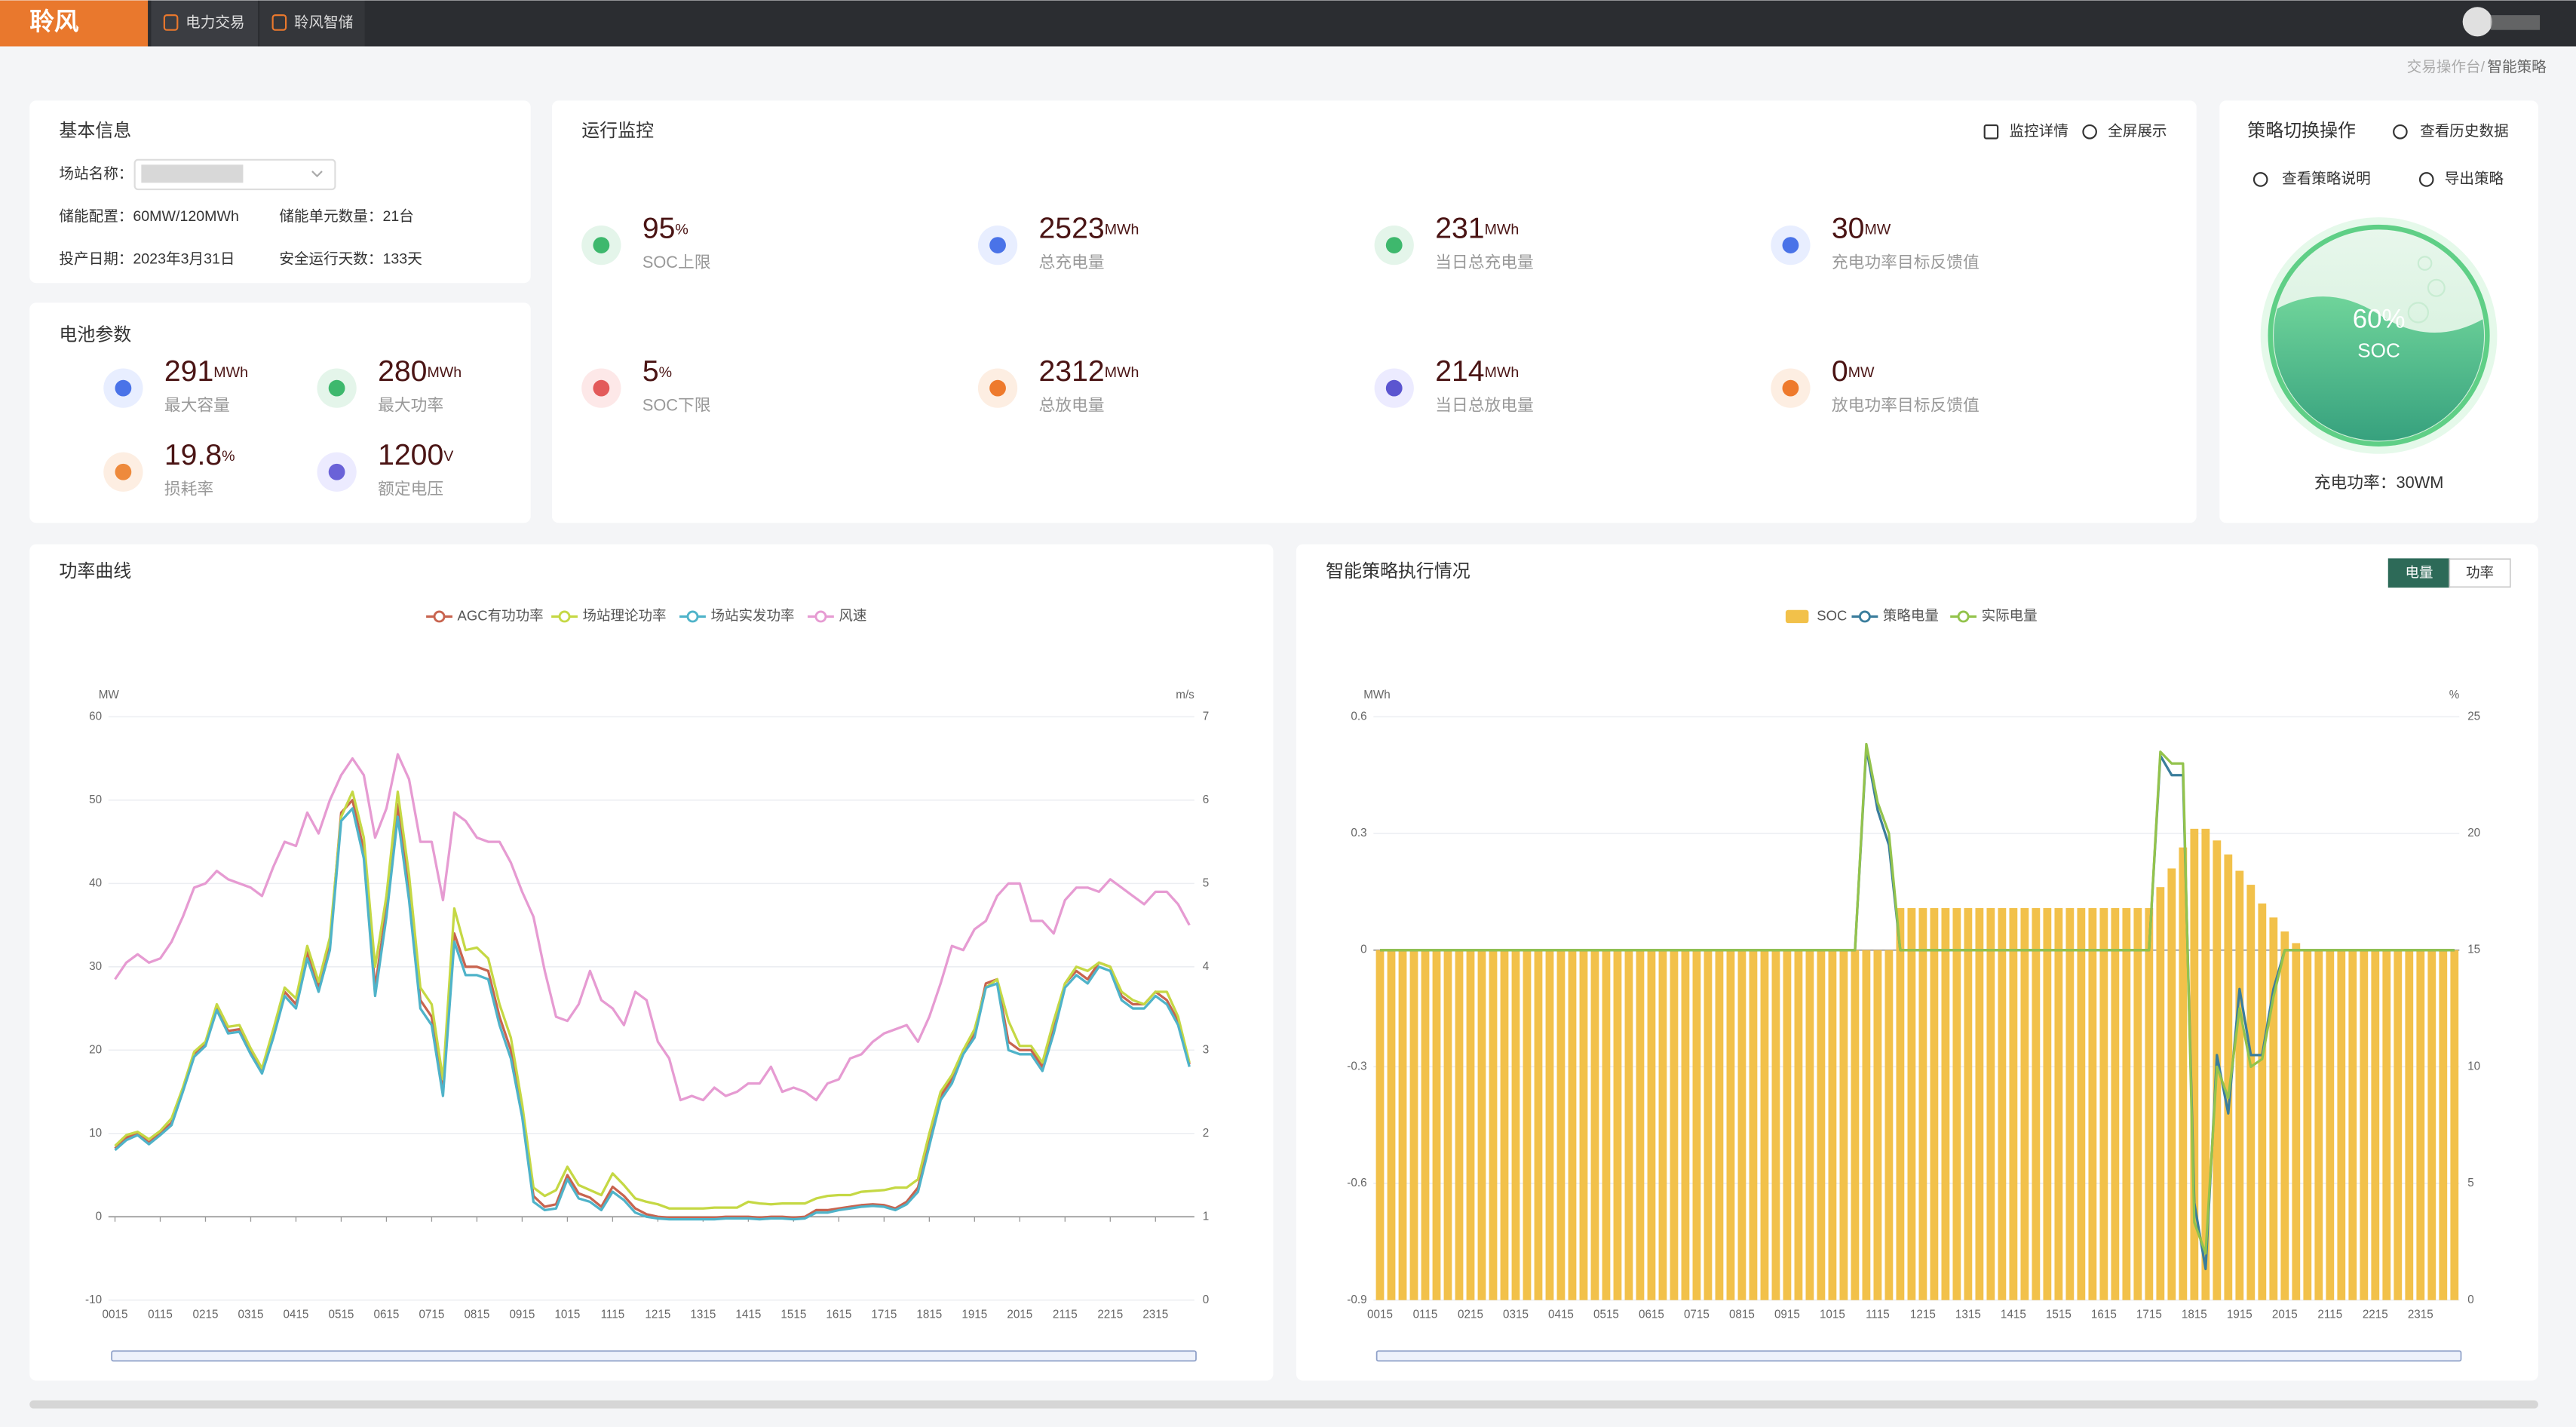  Describe the element at coordinates (1283, 1404) in the screenshot. I see `page-scrollbar` at that location.